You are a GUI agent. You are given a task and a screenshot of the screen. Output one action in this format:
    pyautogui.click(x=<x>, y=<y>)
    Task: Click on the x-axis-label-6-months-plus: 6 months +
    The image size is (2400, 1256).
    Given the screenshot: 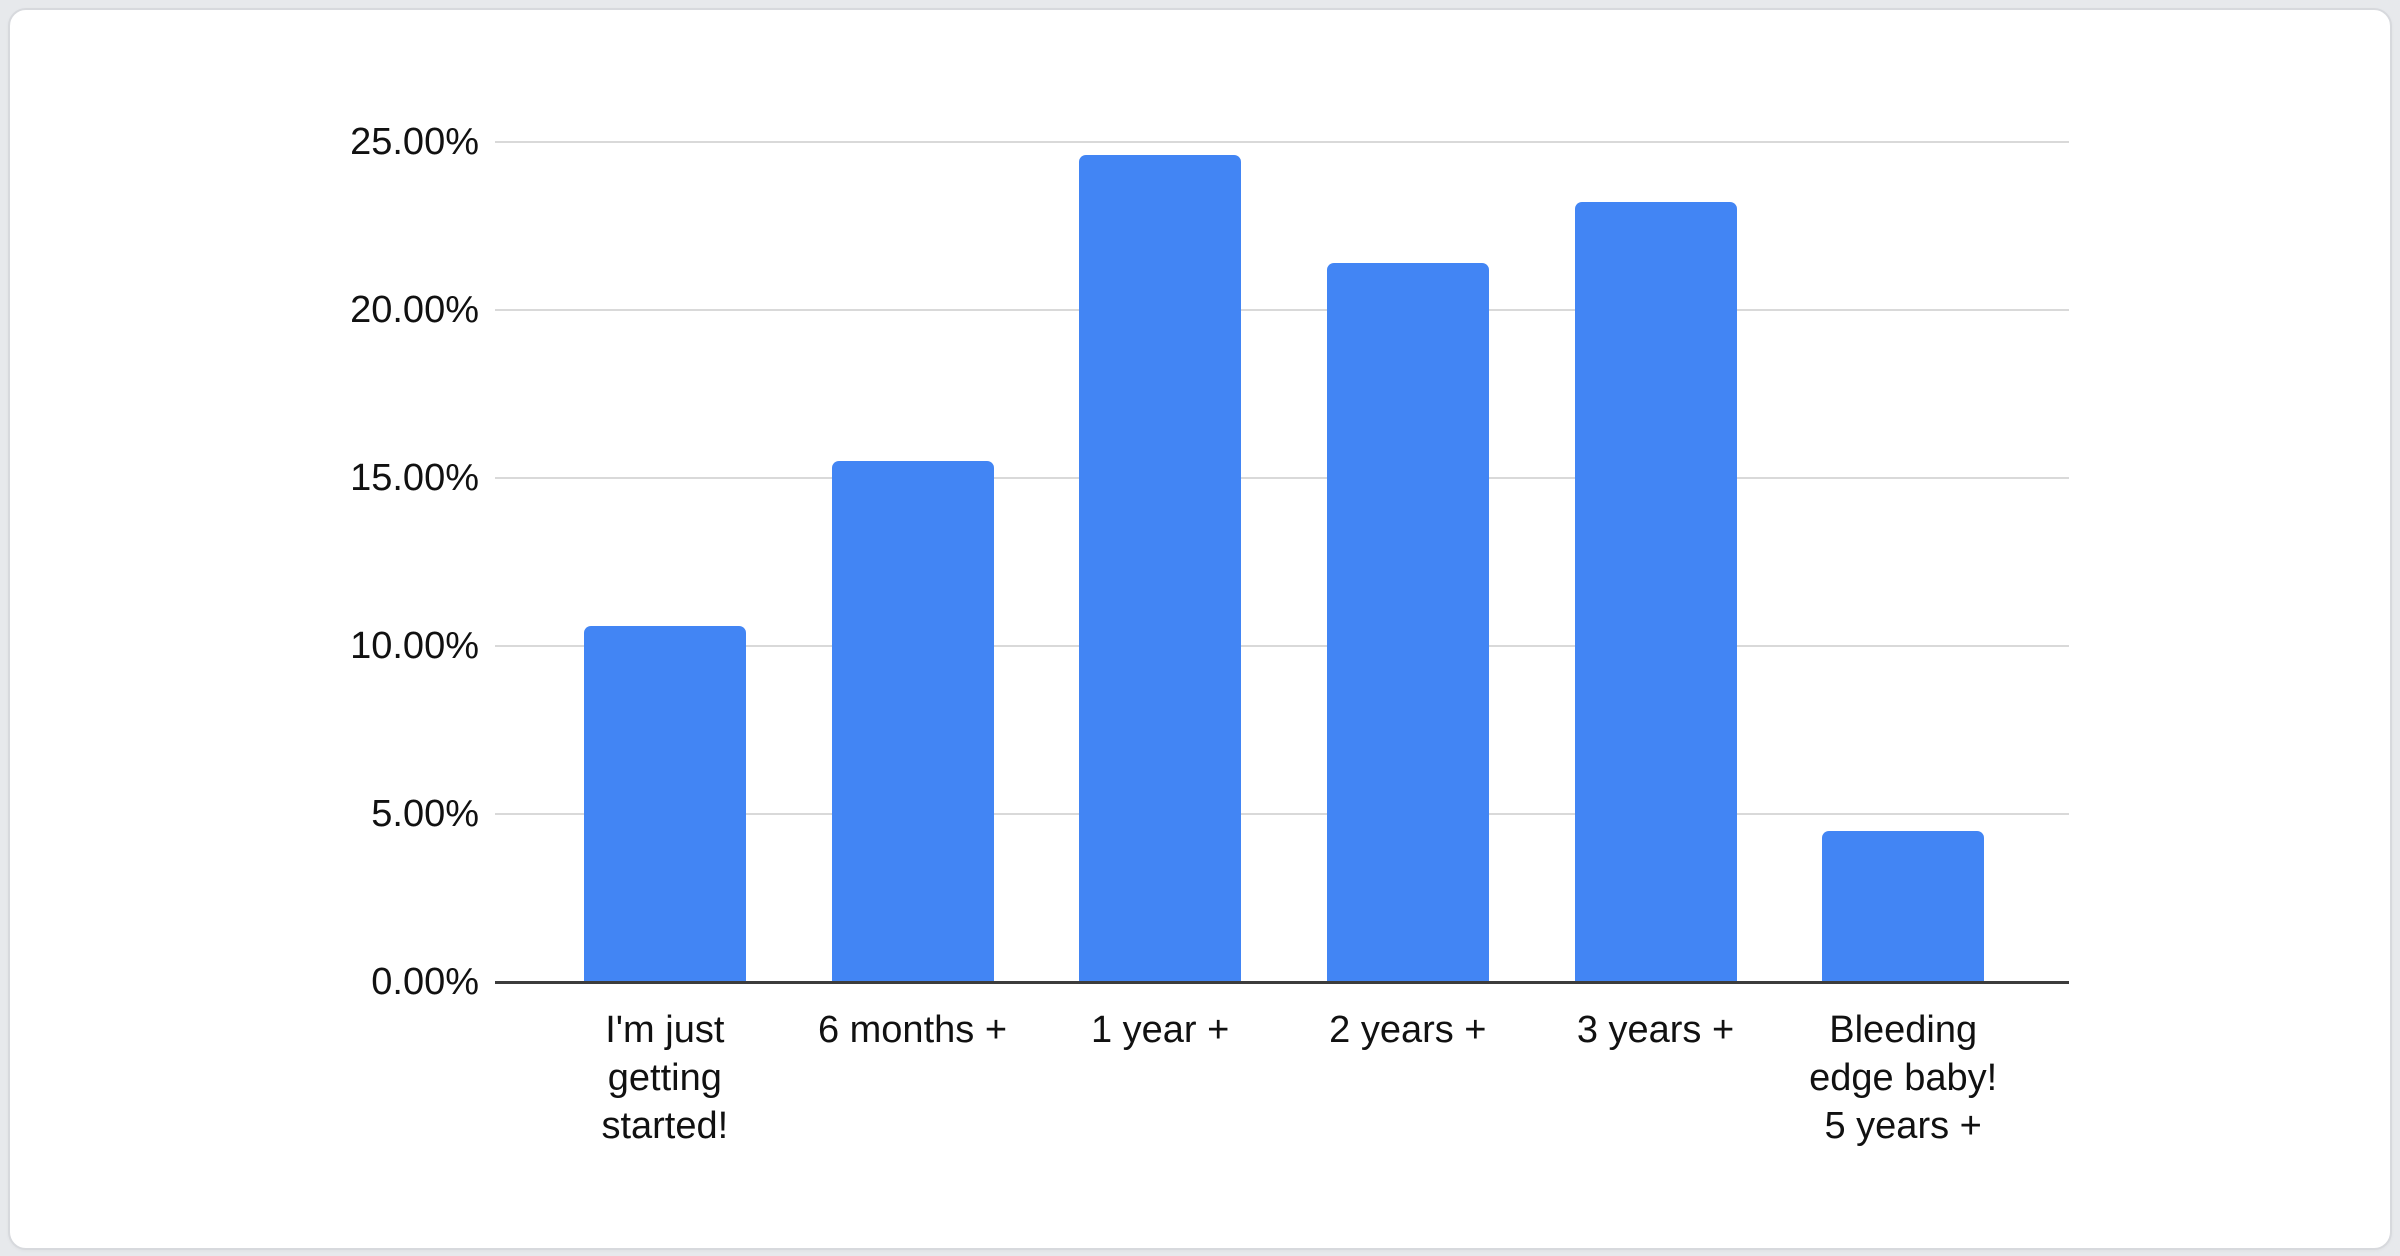 What is the action you would take?
    pyautogui.click(x=912, y=1030)
    